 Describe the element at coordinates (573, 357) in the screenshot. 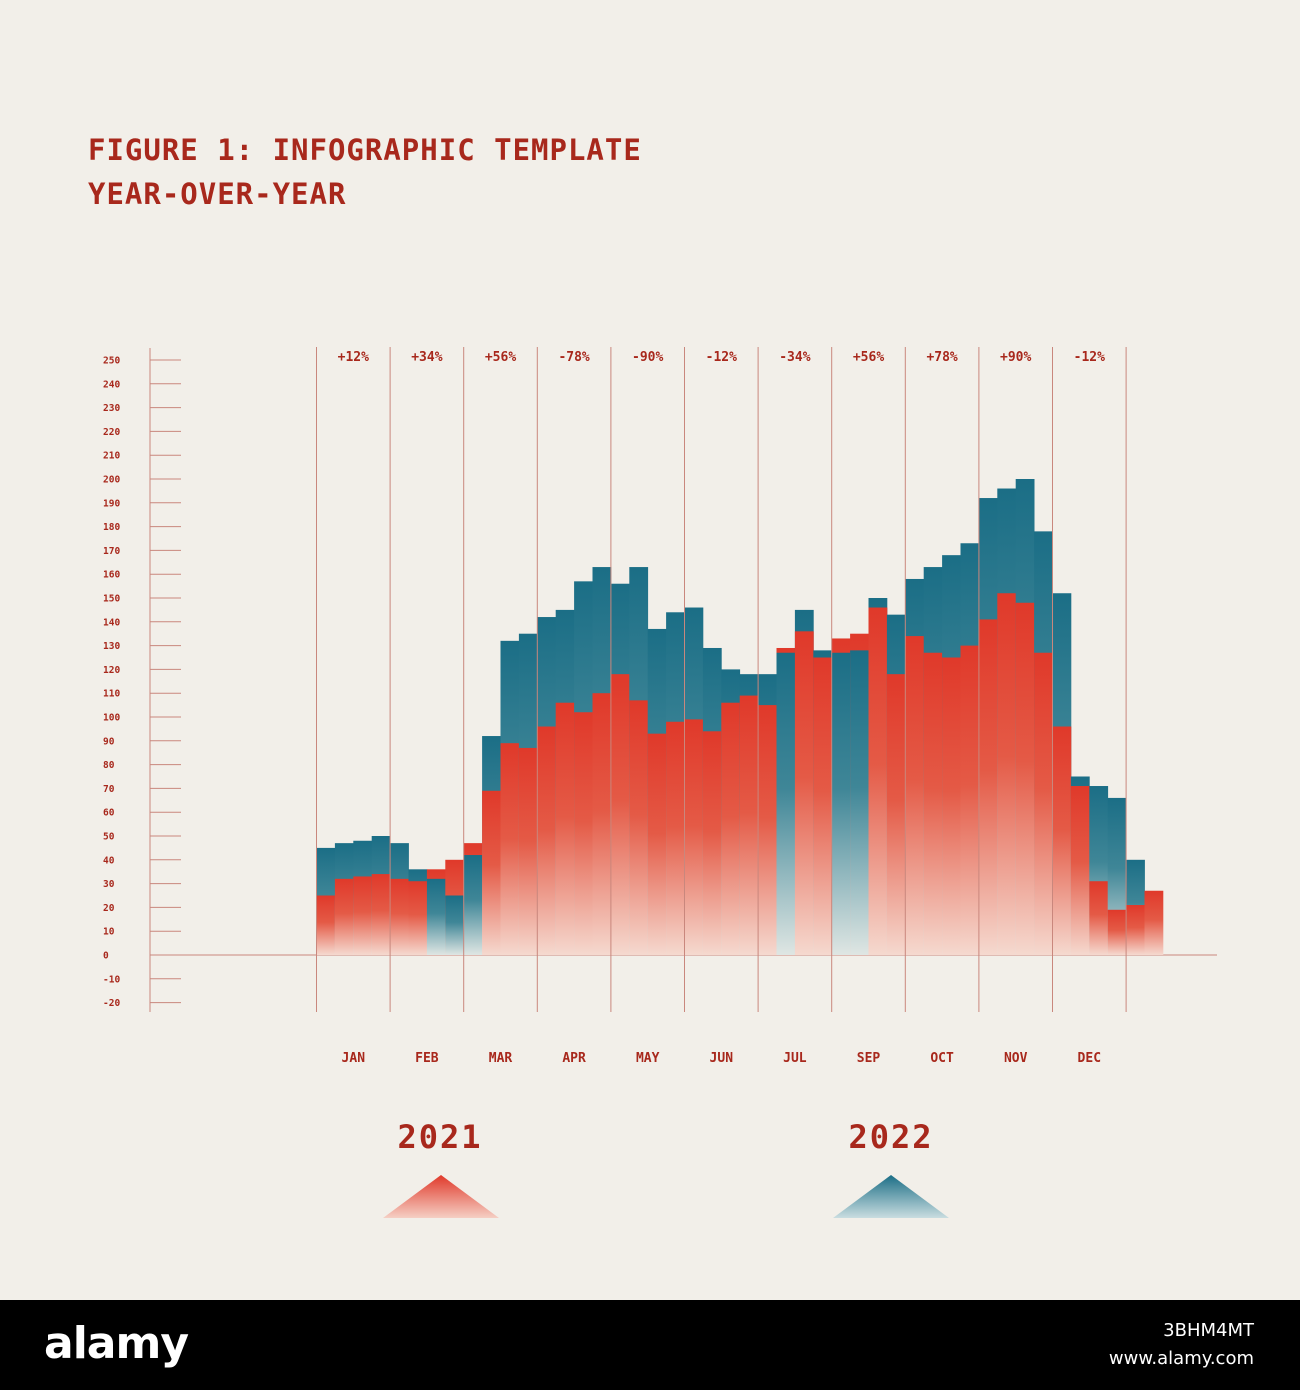

I see `change-label: -78%` at that location.